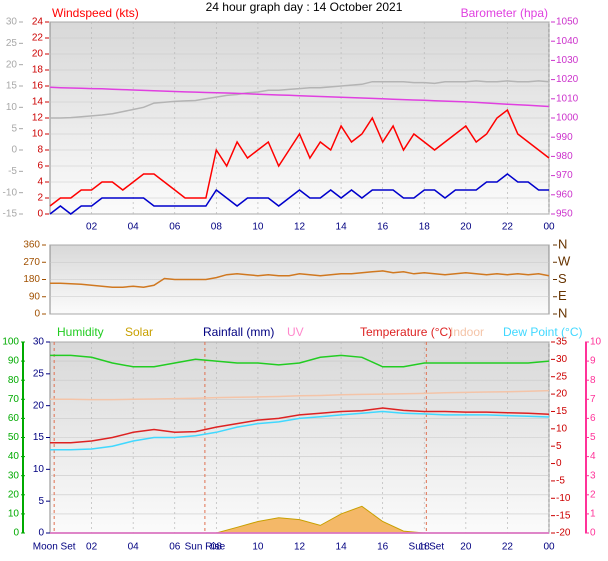 This screenshot has width=608, height=561. What do you see at coordinates (563, 533) in the screenshot?
I see `y-tick-label: -20` at bounding box center [563, 533].